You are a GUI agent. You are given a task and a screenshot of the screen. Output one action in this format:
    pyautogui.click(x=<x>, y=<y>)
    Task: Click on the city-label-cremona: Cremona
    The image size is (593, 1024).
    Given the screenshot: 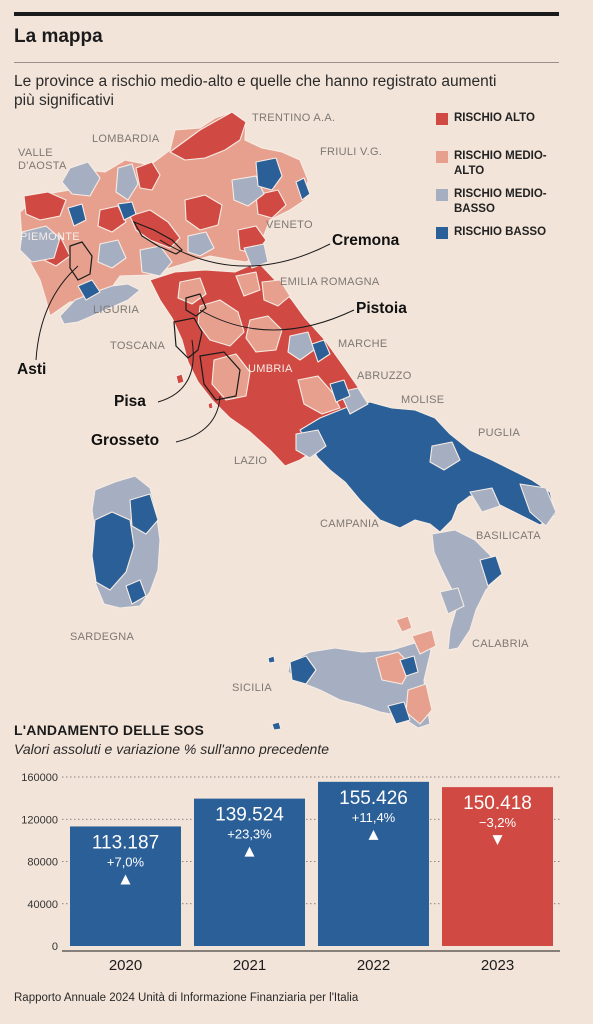 What is the action you would take?
    pyautogui.click(x=366, y=240)
    